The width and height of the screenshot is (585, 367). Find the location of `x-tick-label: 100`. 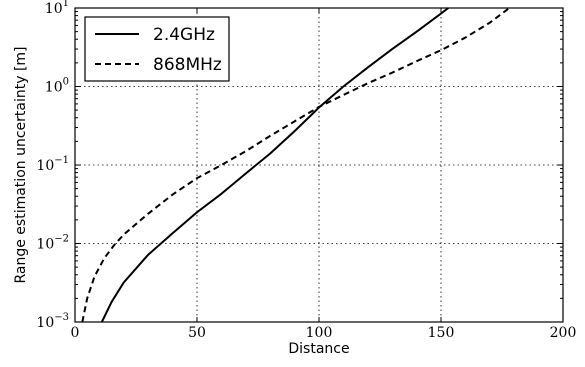

x-tick-label: 100 is located at coordinates (319, 333).